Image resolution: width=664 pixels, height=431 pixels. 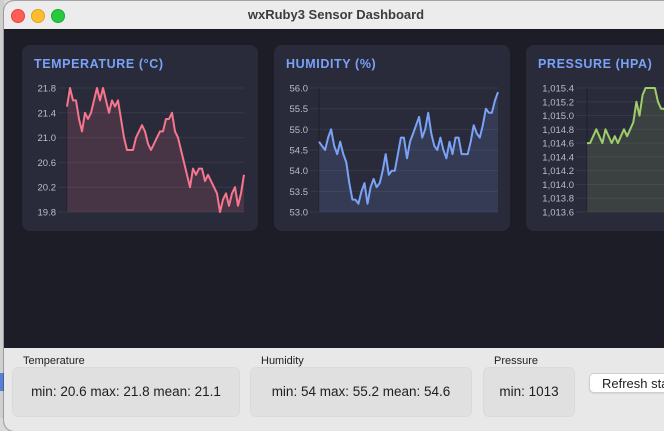 I want to click on y-tick-label: 1,013.6, so click(x=558, y=213).